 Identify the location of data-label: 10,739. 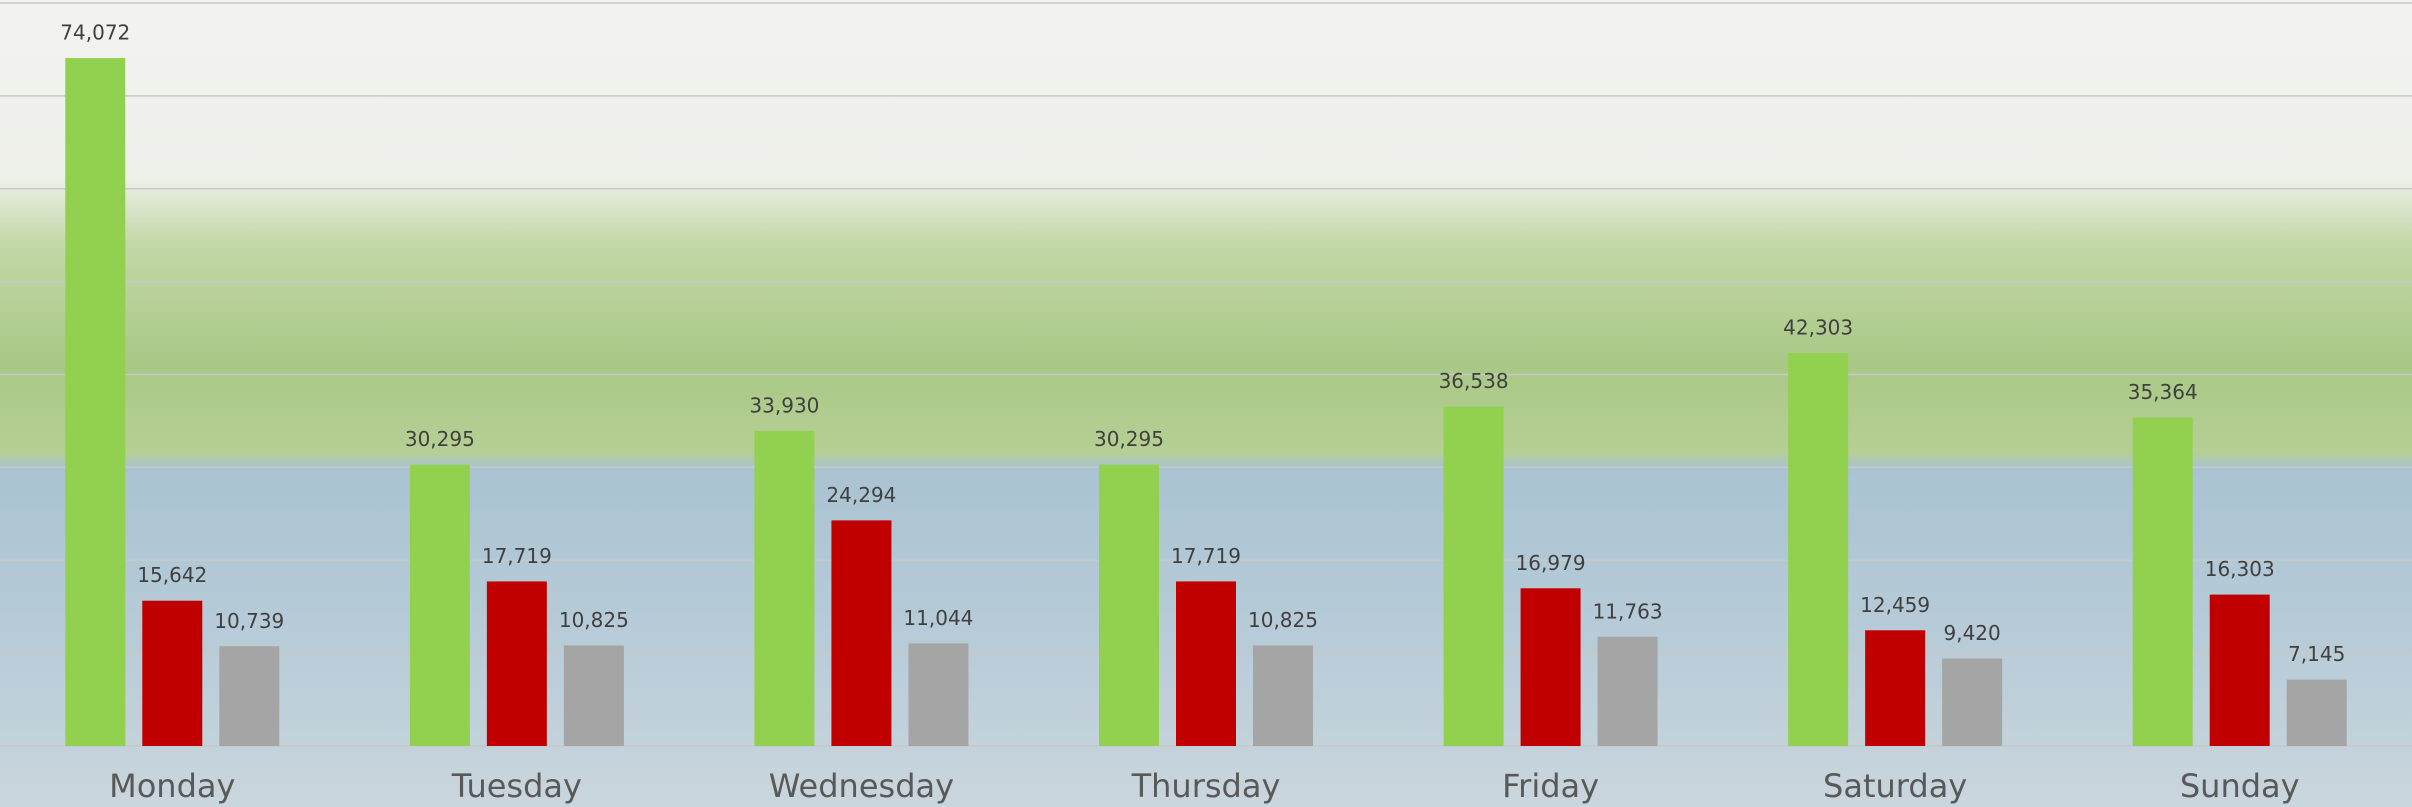
(249, 621).